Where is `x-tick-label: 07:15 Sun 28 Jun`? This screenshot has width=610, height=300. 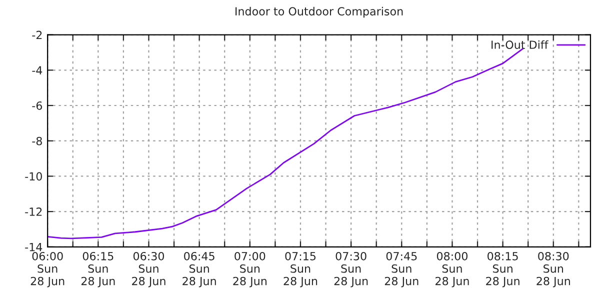 x-tick-label: 07:15 Sun 28 Jun is located at coordinates (301, 270).